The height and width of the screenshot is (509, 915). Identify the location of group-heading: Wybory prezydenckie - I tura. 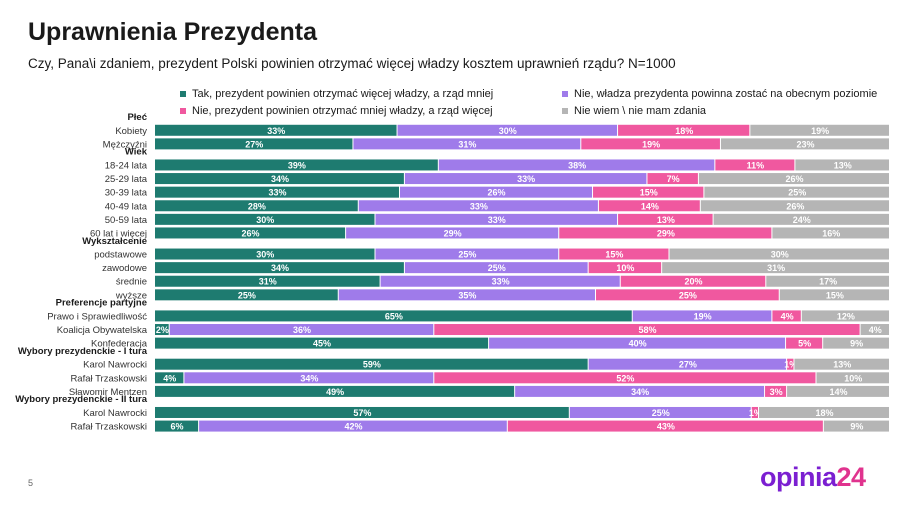
(83, 351).